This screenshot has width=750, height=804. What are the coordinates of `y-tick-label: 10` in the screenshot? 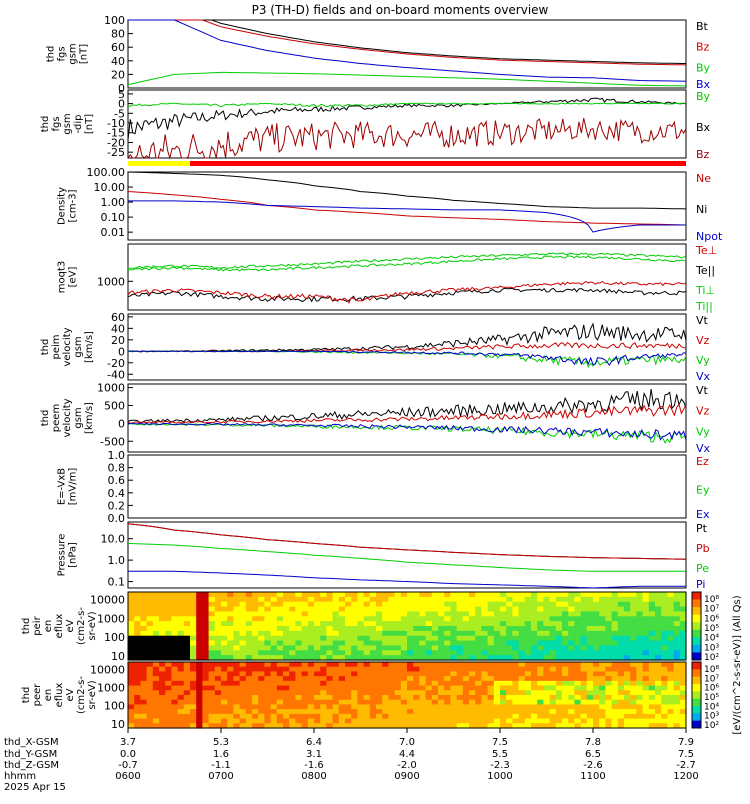 It's located at (118, 724).